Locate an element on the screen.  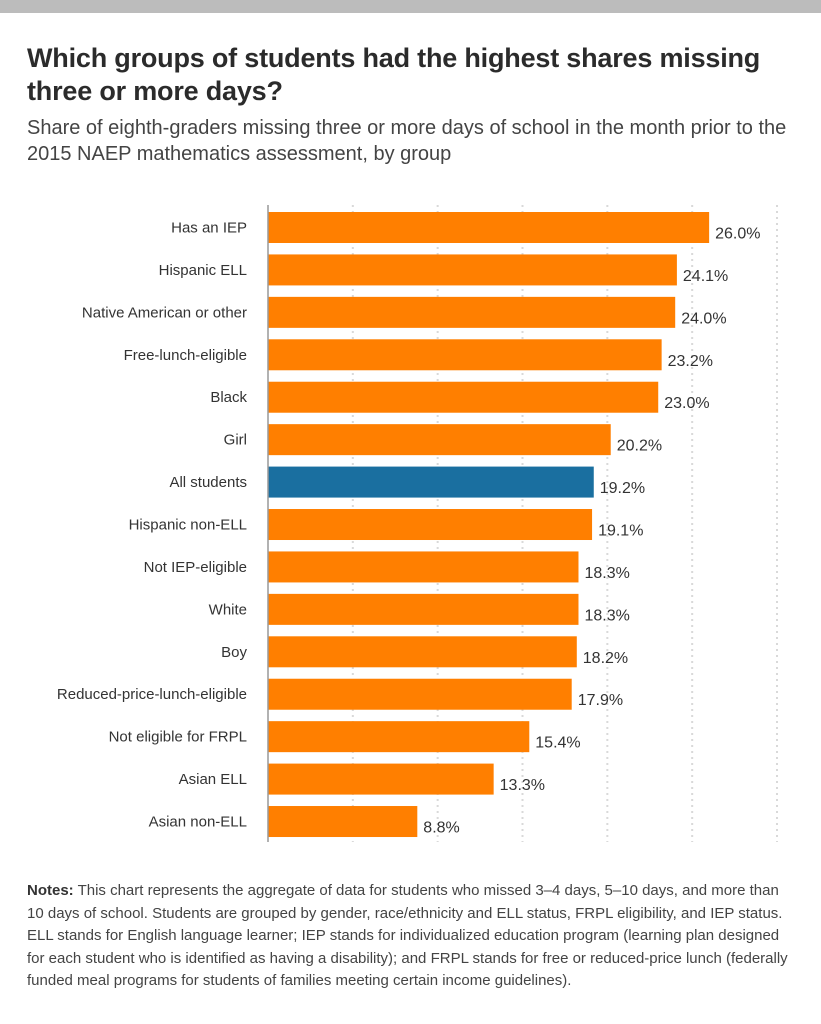
category-label: Not eligible for FRPL is located at coordinates (178, 737).